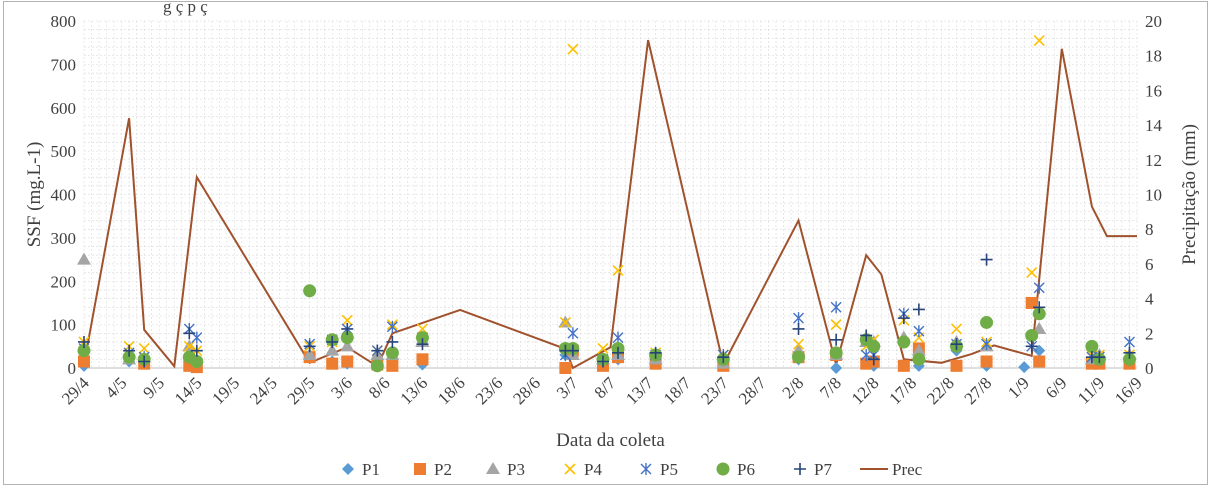 Image resolution: width=1213 pixels, height=488 pixels. What do you see at coordinates (907, 469) in the screenshot?
I see `legend-label-prec: Prec` at bounding box center [907, 469].